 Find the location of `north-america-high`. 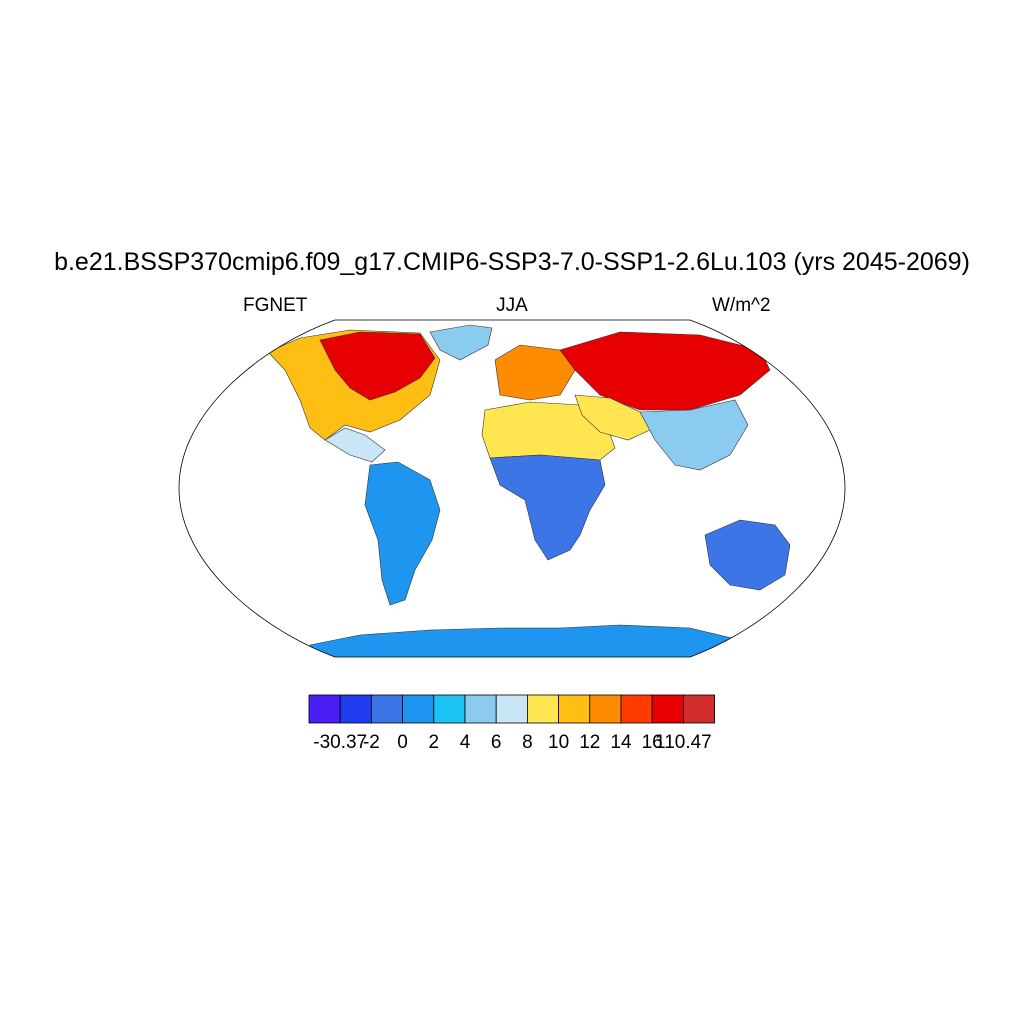

north-america-high is located at coordinates (377, 366).